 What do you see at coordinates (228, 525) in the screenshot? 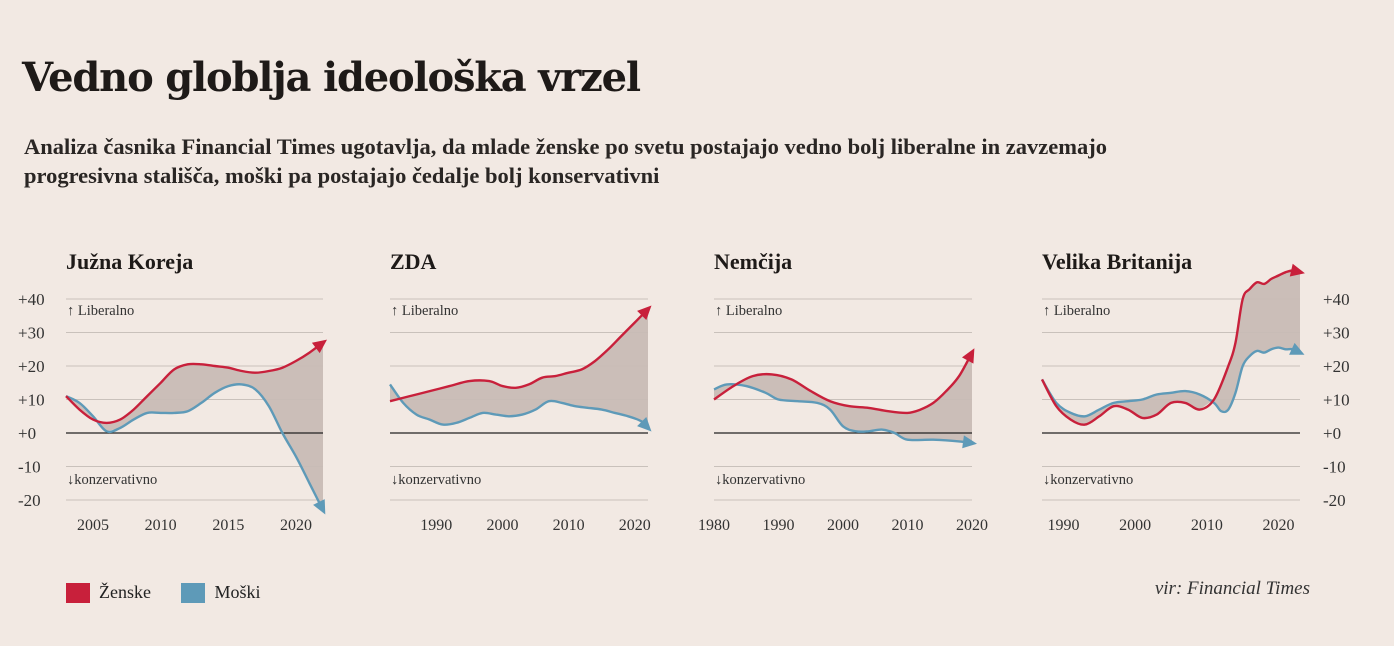
I see `x-tick-label: 2015` at bounding box center [228, 525].